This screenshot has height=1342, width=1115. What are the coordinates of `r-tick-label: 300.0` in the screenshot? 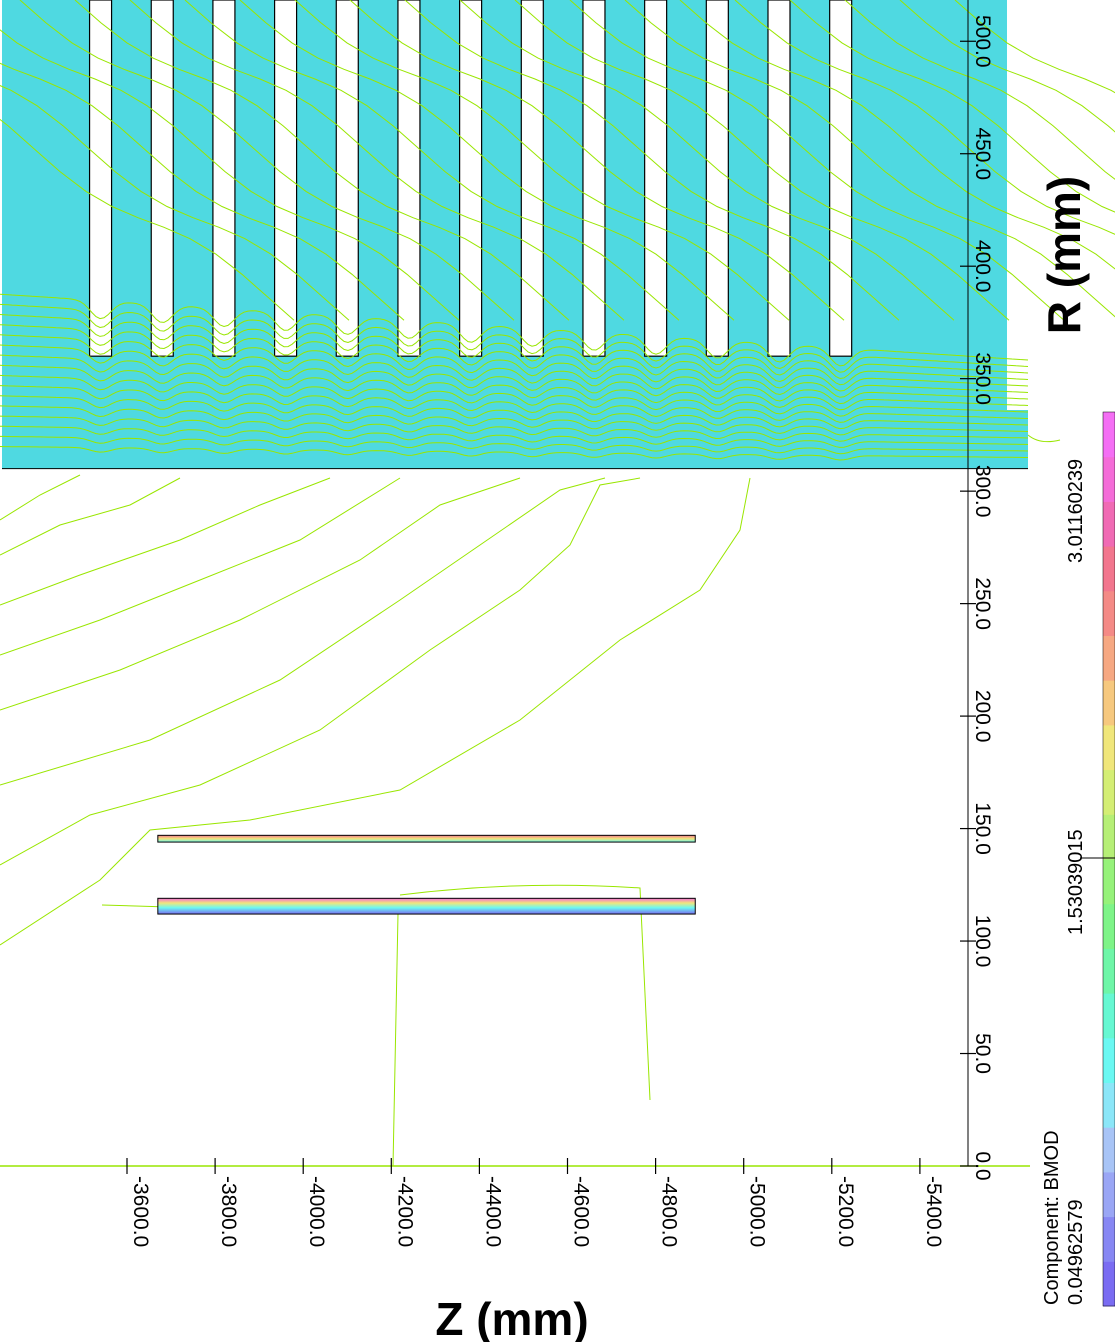 It's located at (982, 491).